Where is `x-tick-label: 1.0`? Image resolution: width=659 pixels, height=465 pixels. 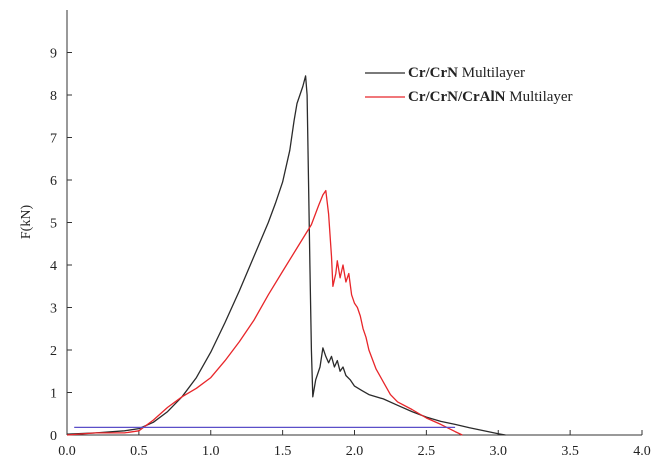
x-tick-label: 1.0 is located at coordinates (211, 451).